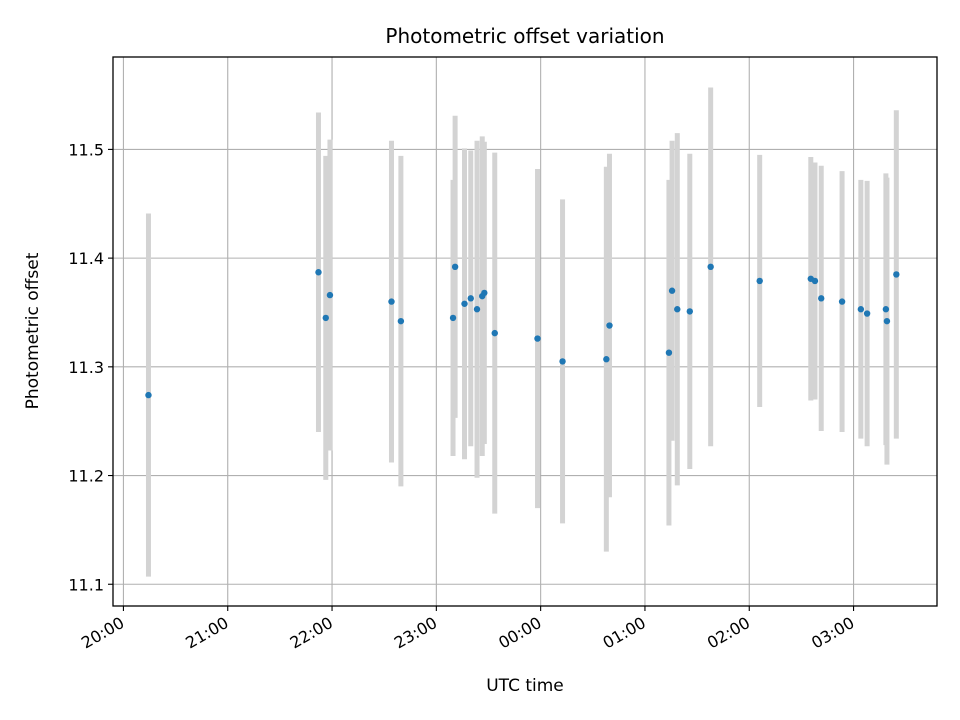  I want to click on y-axis-label: Photometric offset, so click(33, 330).